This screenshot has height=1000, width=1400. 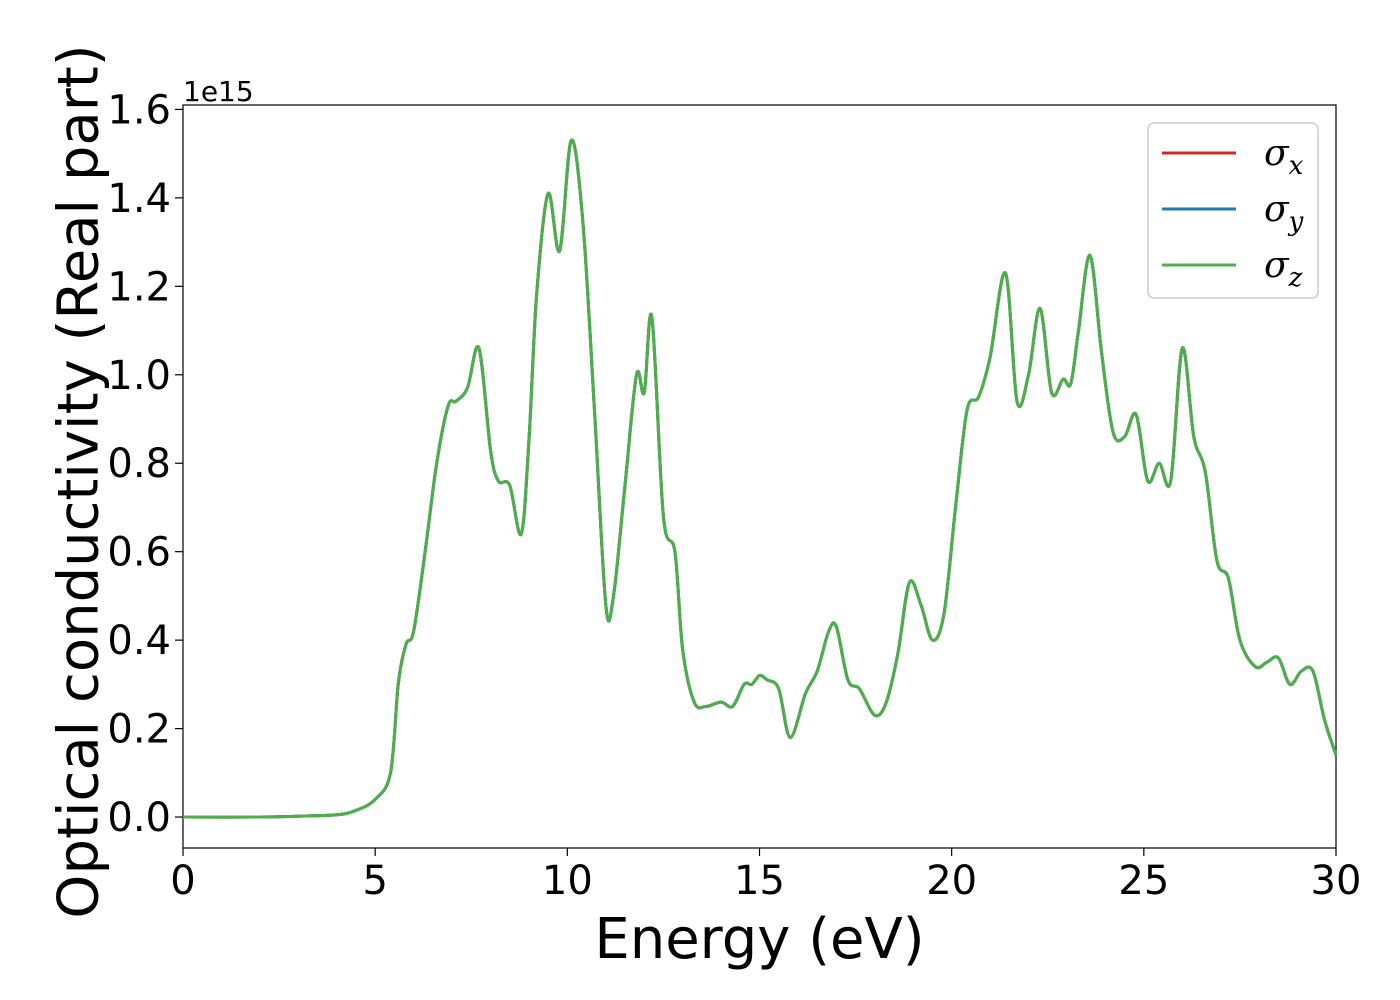 I want to click on y-tick-label: 0.0, so click(x=139, y=818).